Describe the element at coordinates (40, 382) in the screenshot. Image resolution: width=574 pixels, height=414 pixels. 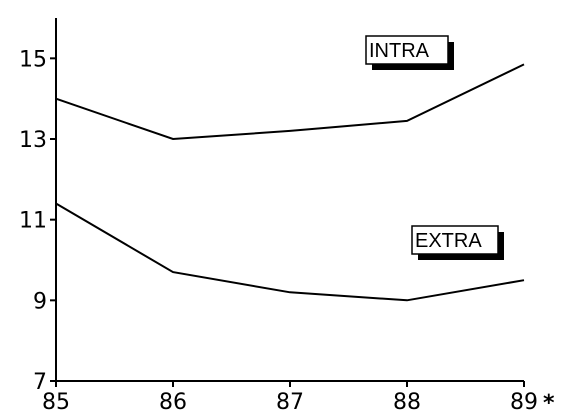
I see `y-tick-label: 7` at that location.